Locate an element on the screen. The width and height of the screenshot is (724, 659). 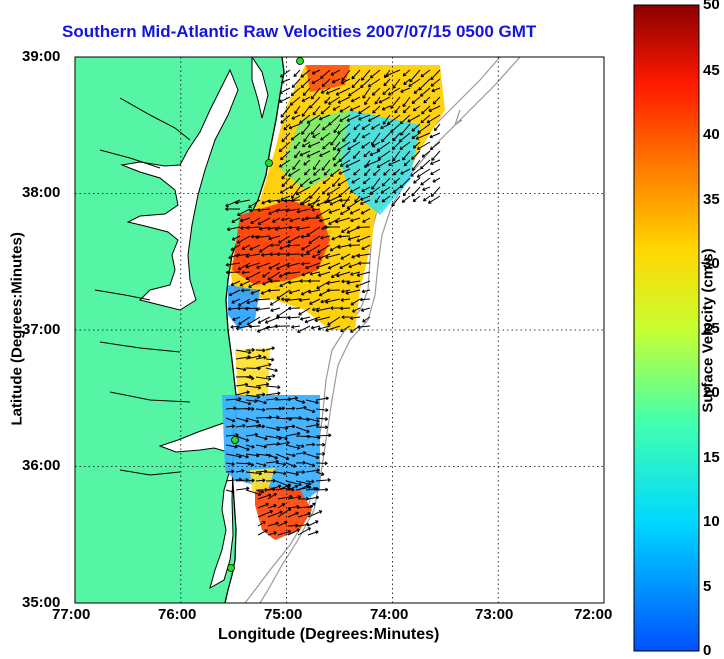
velocity-patch-mid-yellow is located at coordinates (252, 371).